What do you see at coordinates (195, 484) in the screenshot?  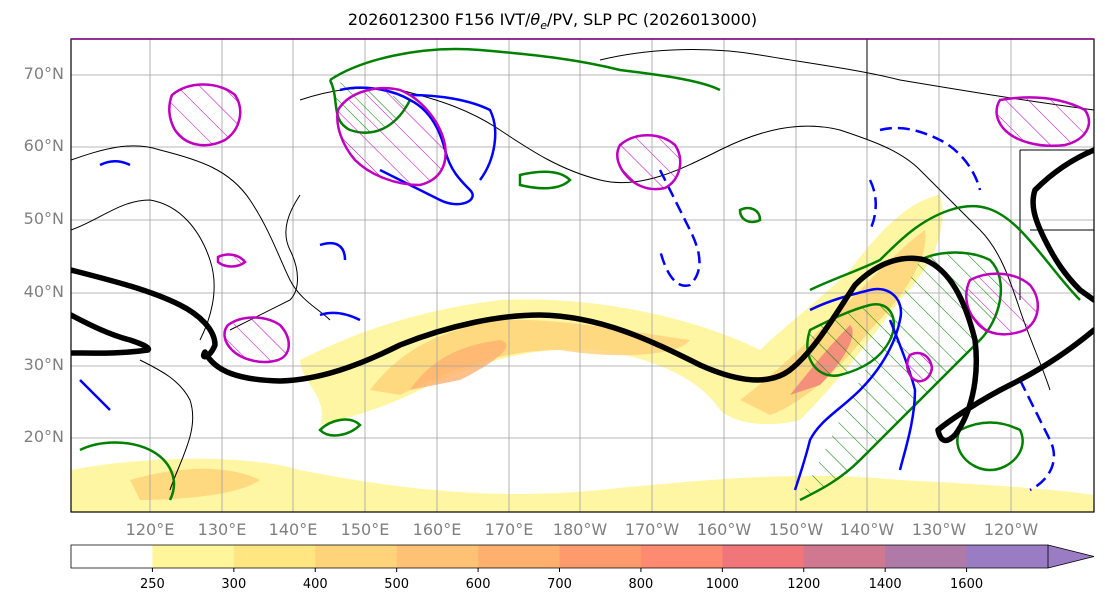 I see `ivt-south-core` at bounding box center [195, 484].